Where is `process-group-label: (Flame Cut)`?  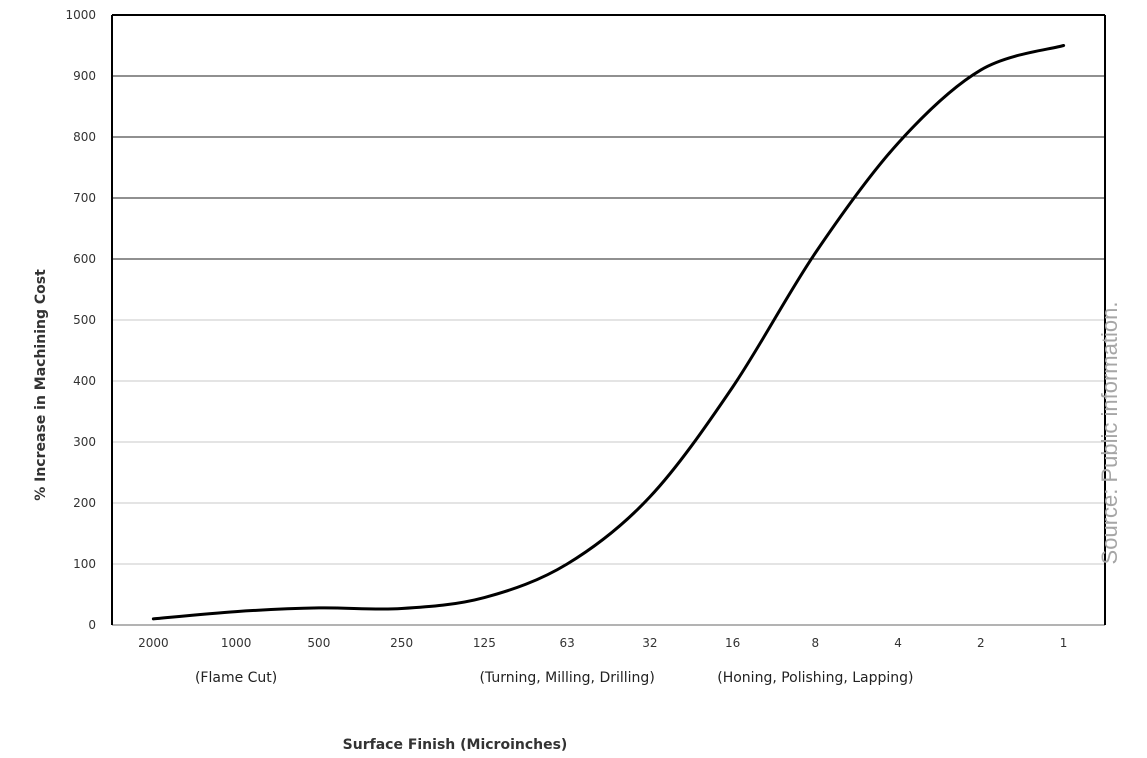
process-group-label: (Flame Cut) is located at coordinates (236, 678).